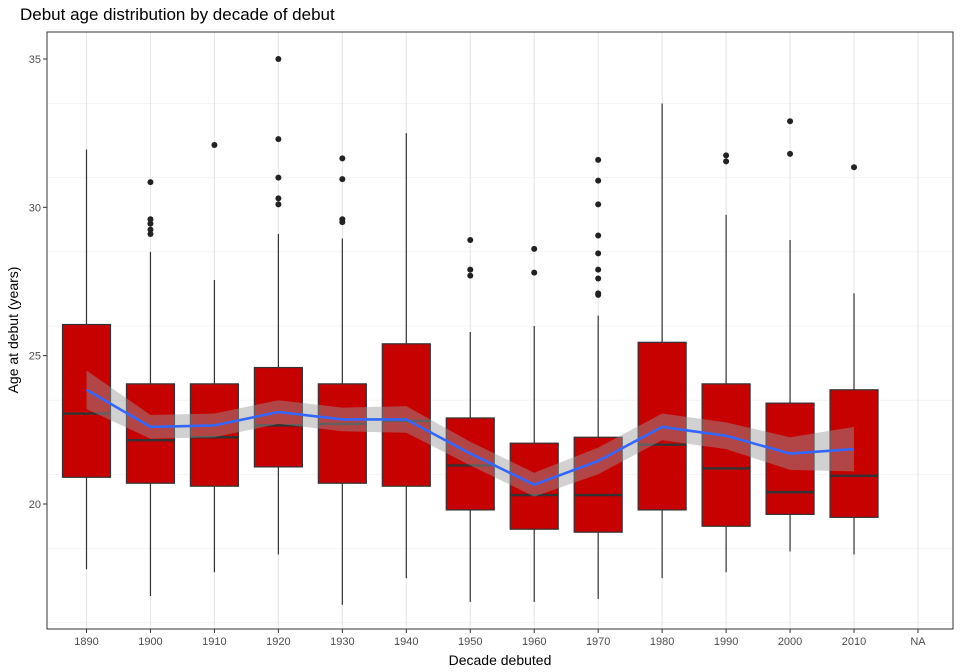 The height and width of the screenshot is (672, 960). Describe the element at coordinates (854, 642) in the screenshot. I see `x-tick-label: 2010` at that location.